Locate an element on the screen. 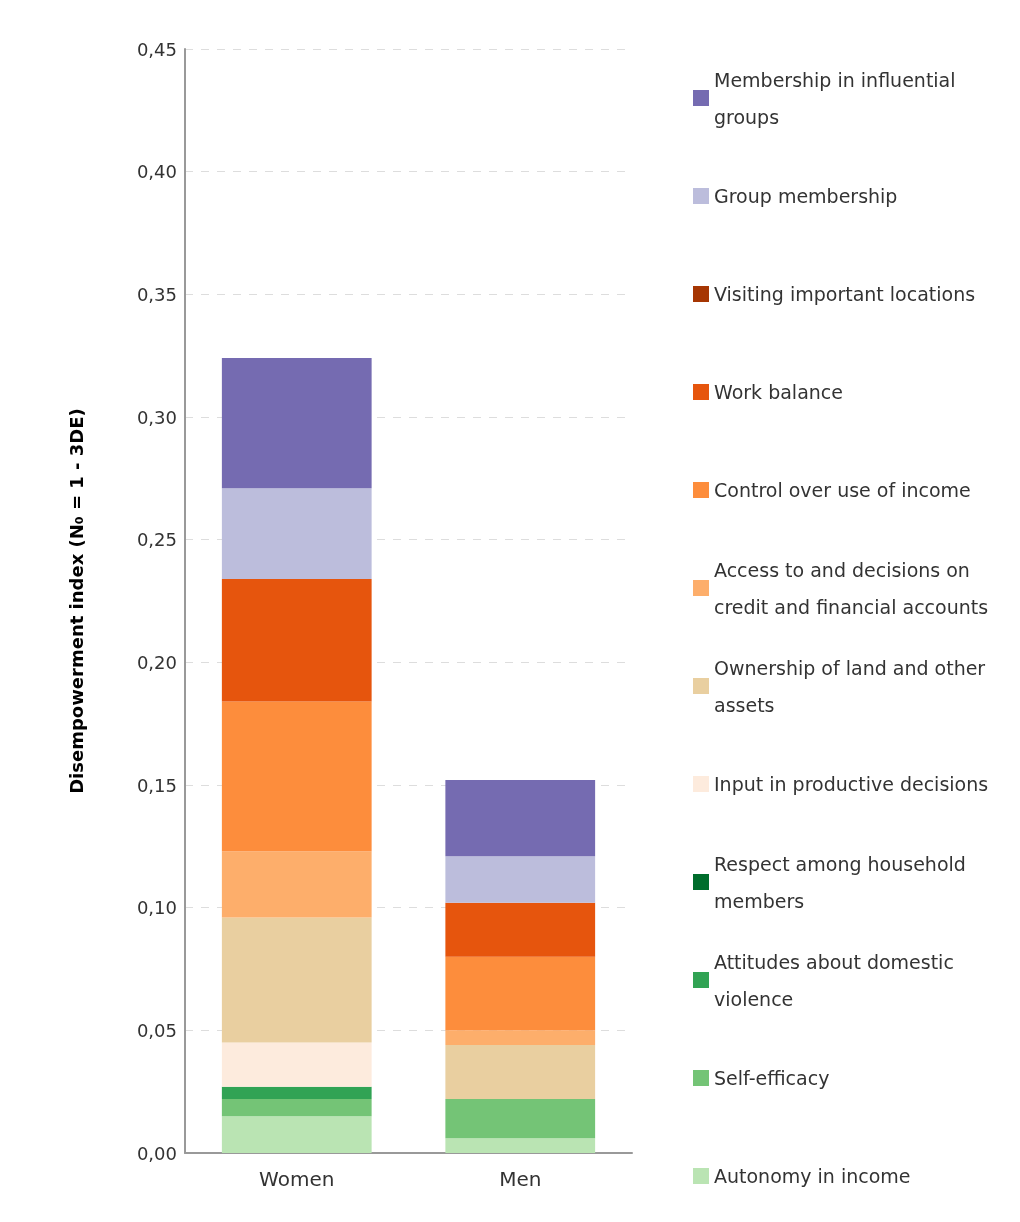 Image resolution: width=1020 pixels, height=1222 pixels. y-tick-label: 0,40 is located at coordinates (156, 172).